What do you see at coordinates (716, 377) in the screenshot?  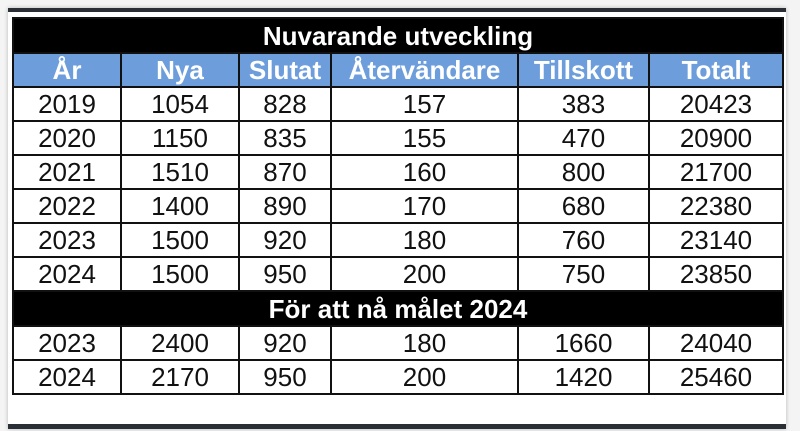 I see `table-cell: 25460` at bounding box center [716, 377].